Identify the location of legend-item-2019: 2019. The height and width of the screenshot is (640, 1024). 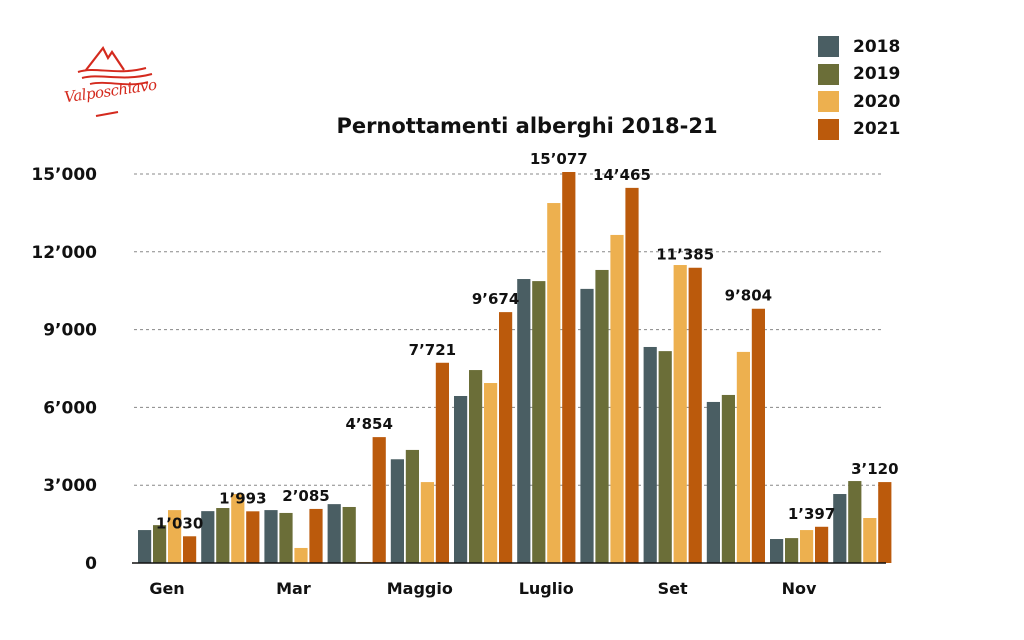
(859, 75).